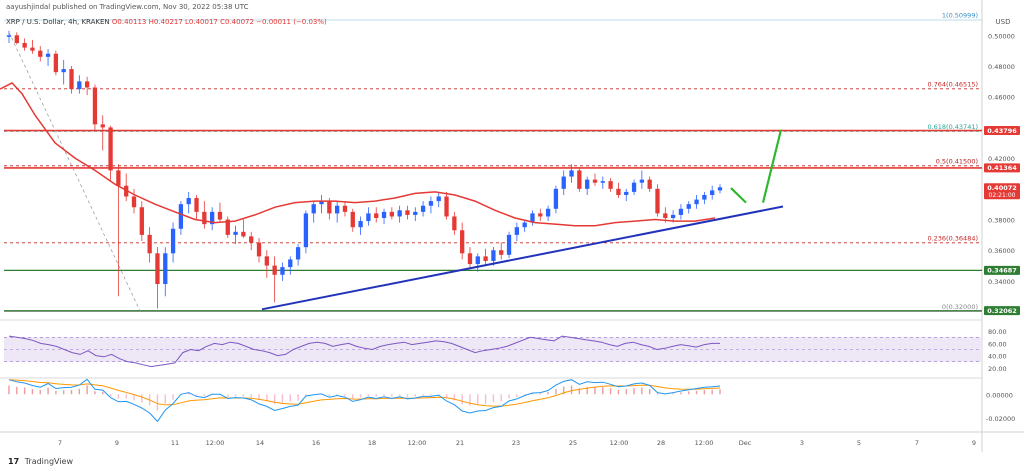 This screenshot has width=1024, height=472. Describe the element at coordinates (460, 443) in the screenshot. I see `x-tick-label: 21` at that location.